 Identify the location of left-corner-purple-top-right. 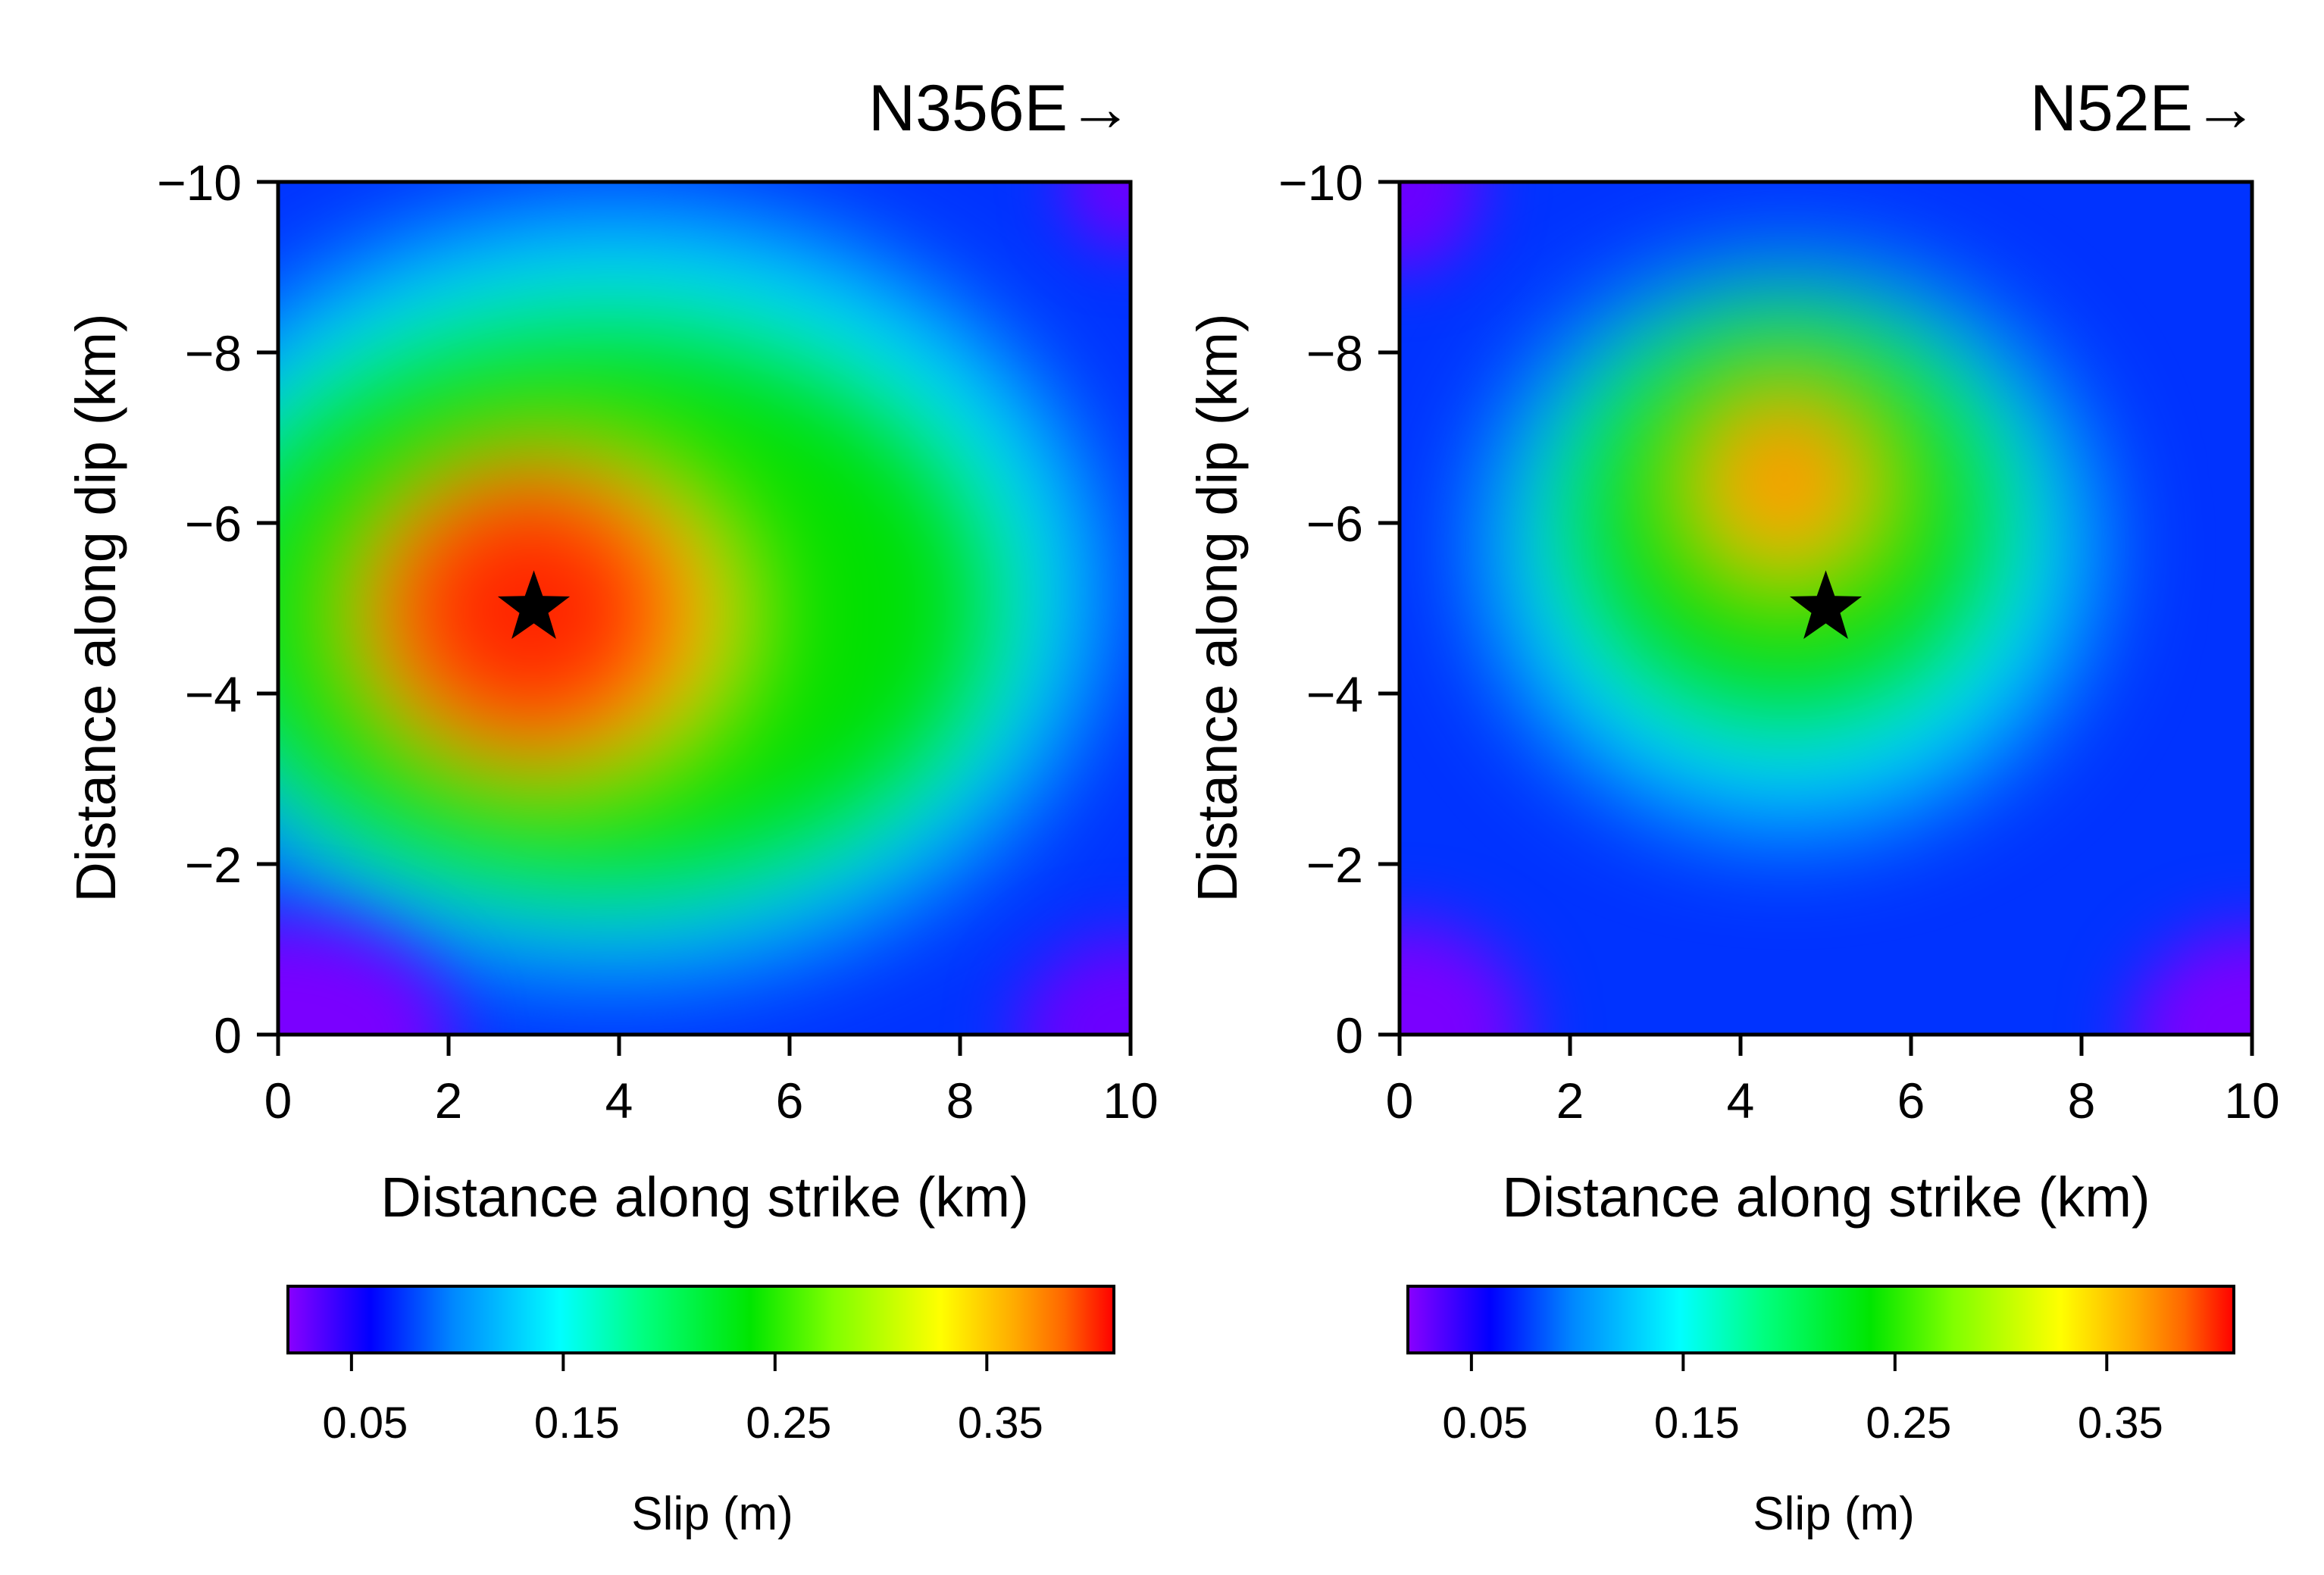
(1096, 216).